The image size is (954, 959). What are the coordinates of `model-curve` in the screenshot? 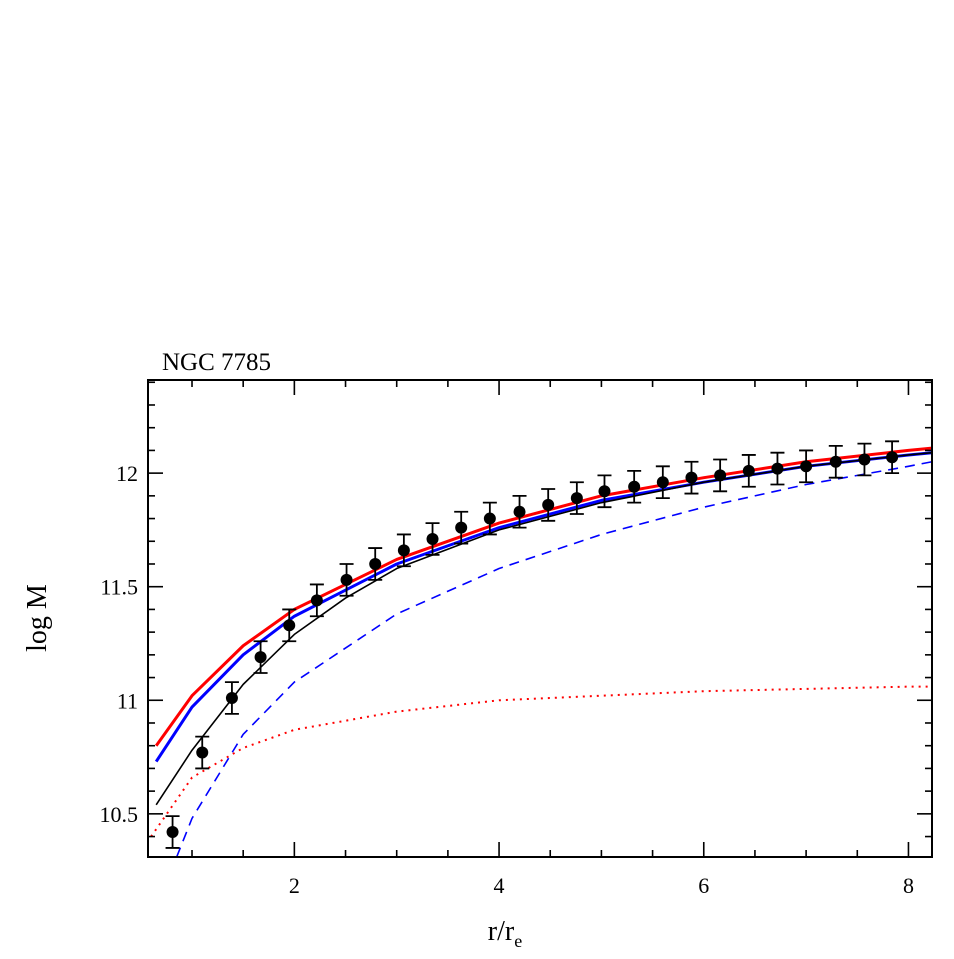 It's located at (541, 761).